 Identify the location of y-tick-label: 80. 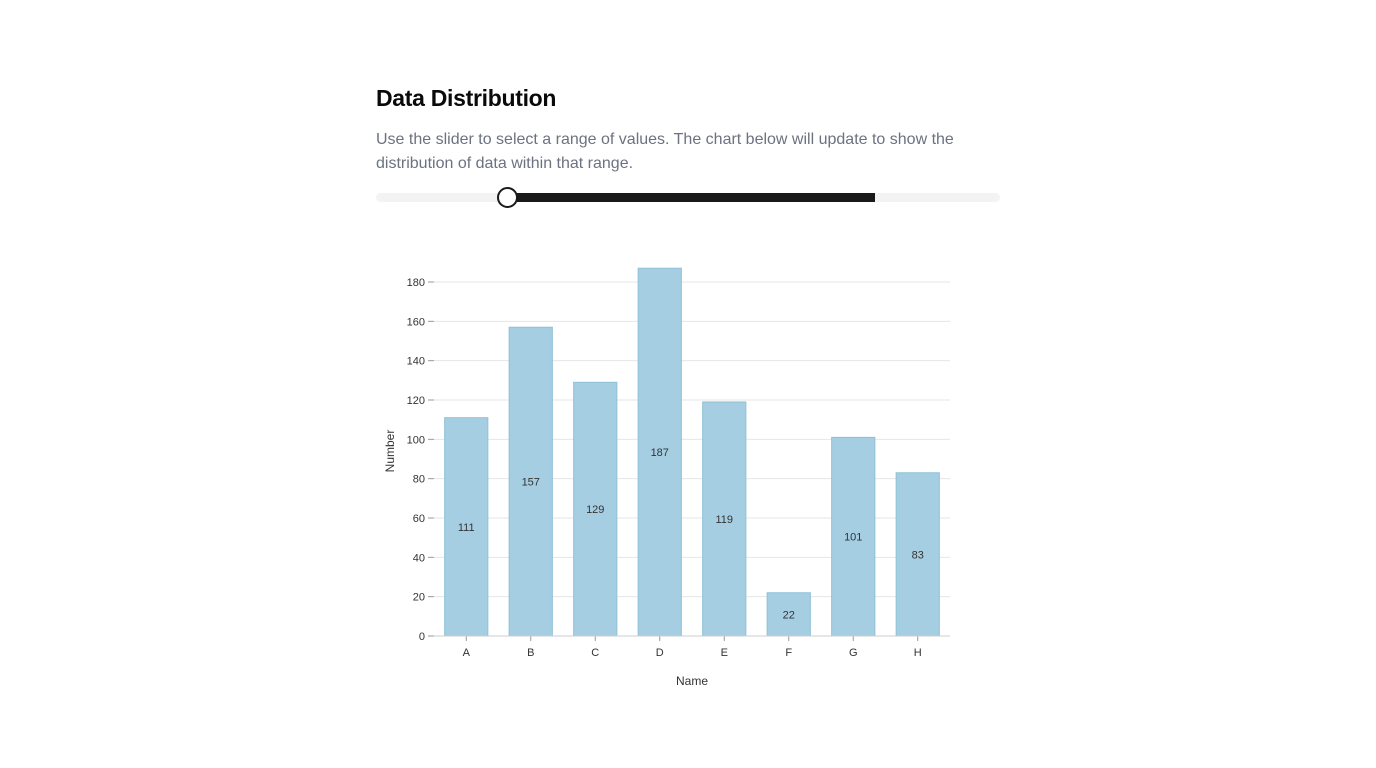
(419, 480).